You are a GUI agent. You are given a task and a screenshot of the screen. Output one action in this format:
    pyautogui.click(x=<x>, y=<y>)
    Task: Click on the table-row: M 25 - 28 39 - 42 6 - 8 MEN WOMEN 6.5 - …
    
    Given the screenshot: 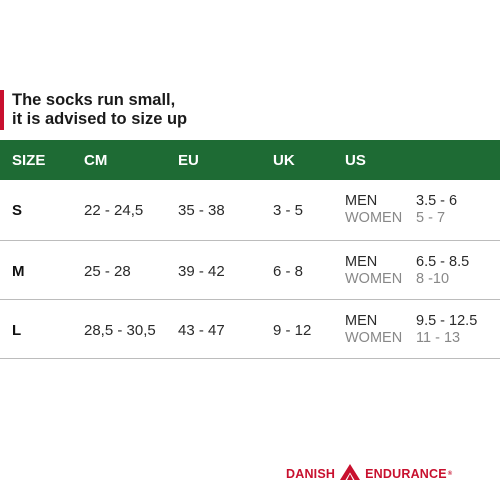 What is the action you would take?
    pyautogui.click(x=250, y=270)
    